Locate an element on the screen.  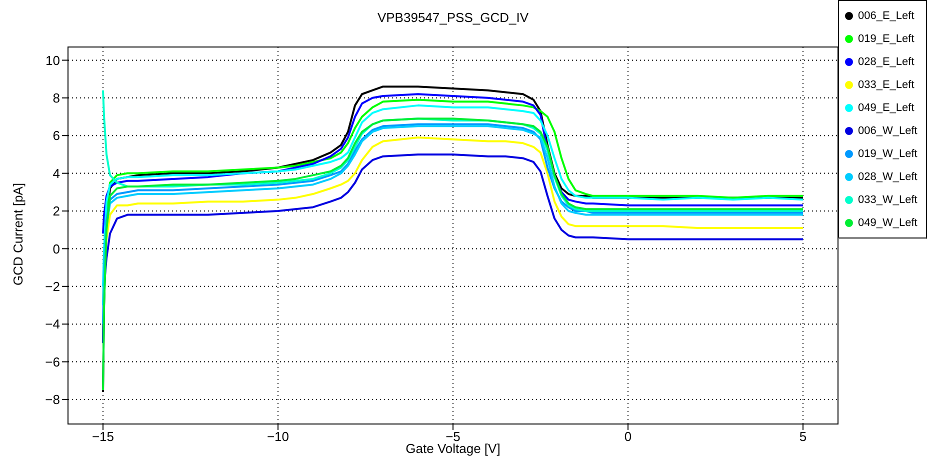
y-axis-title: GCD Current [pA] is located at coordinates (18, 234).